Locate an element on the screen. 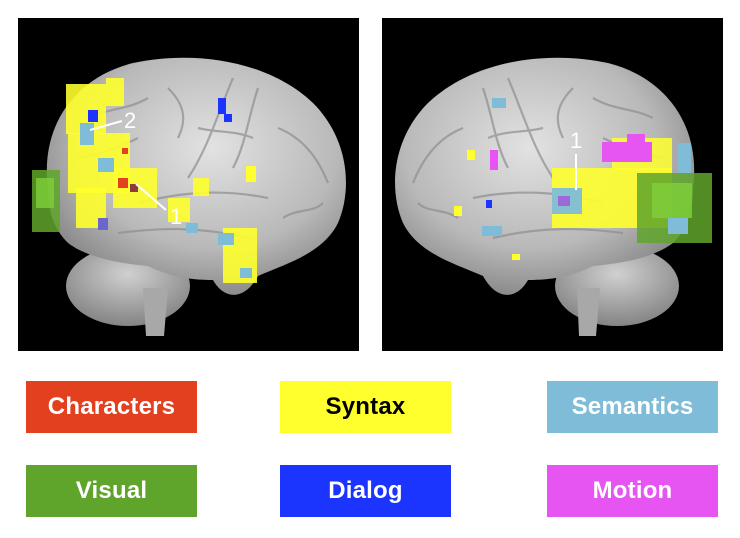 This screenshot has width=740, height=538. legend-semantics: Semantics is located at coordinates (632, 407).